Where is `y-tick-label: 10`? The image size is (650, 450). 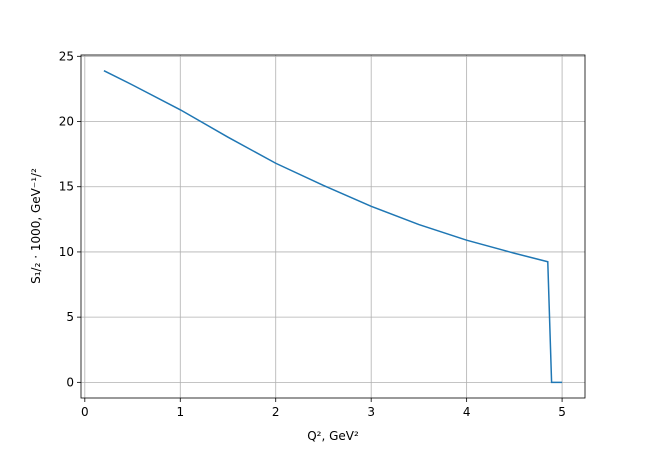
y-tick-label: 10 is located at coordinates (66, 252).